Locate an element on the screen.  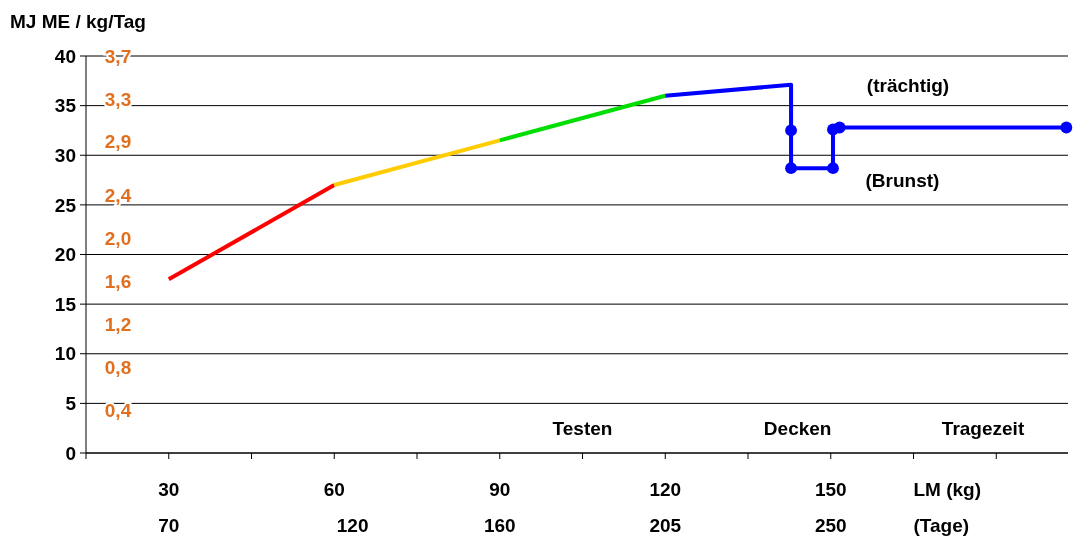
y2-tick-label: 0,4 is located at coordinates (118, 410).